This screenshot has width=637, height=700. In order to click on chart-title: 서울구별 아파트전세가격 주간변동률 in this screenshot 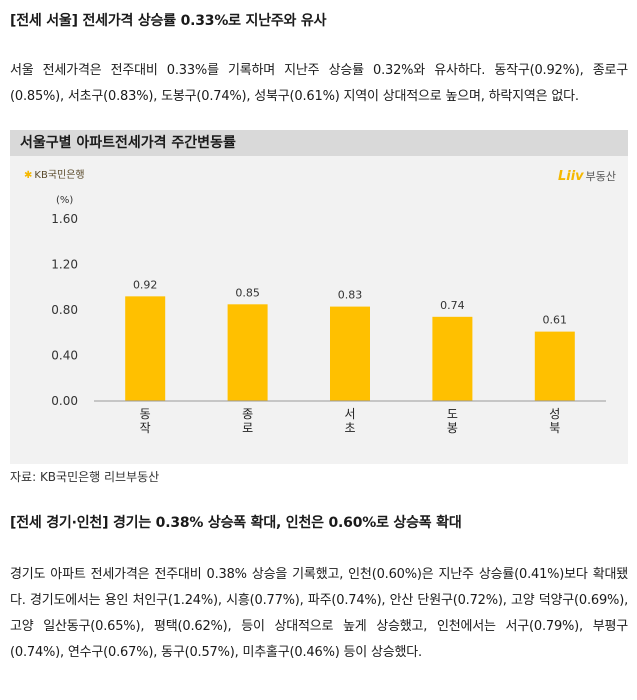, I will do `click(319, 143)`.